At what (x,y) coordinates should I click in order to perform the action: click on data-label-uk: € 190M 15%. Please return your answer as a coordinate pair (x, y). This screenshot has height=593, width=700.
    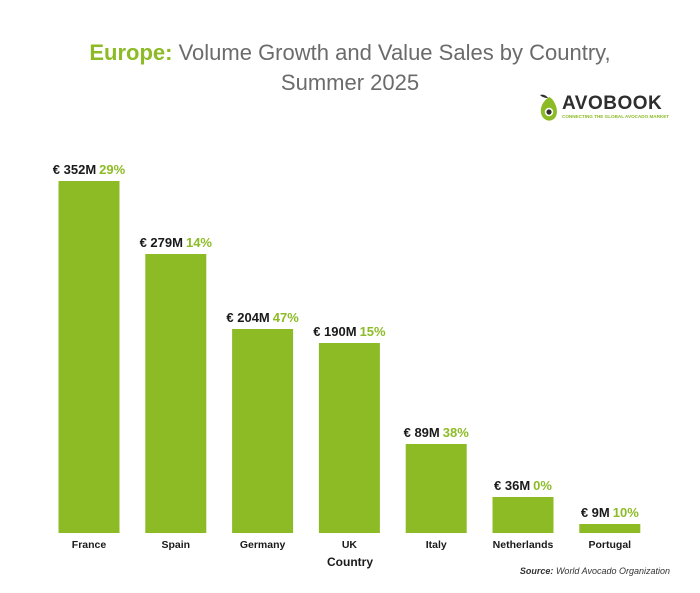
    Looking at the image, I should click on (349, 331).